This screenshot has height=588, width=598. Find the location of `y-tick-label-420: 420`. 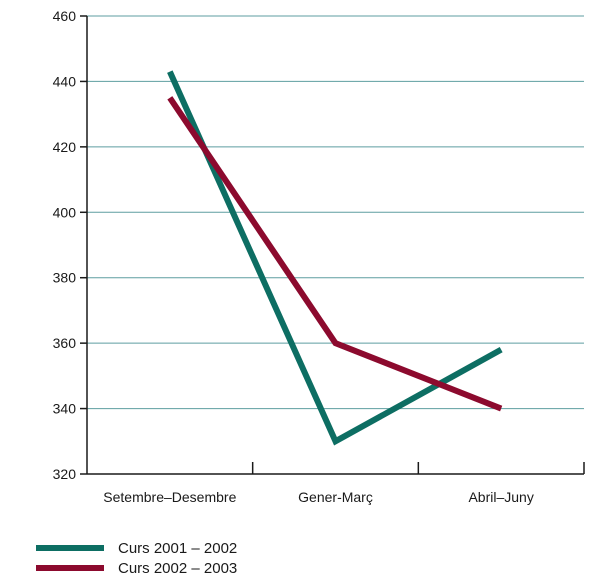

y-tick-label-420: 420 is located at coordinates (65, 147).